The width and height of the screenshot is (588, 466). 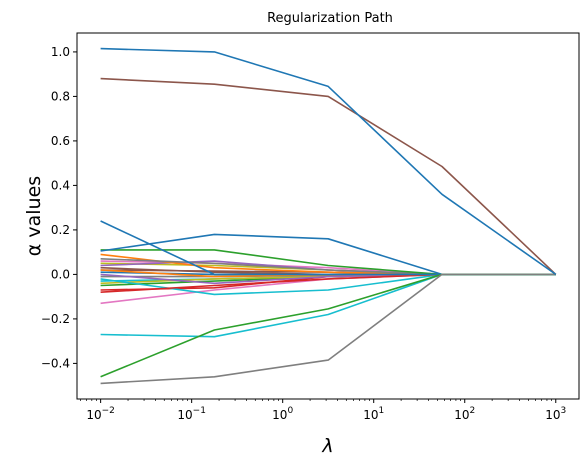 What do you see at coordinates (473, 411) in the screenshot?
I see `x-tick-exponent: 2` at bounding box center [473, 411].